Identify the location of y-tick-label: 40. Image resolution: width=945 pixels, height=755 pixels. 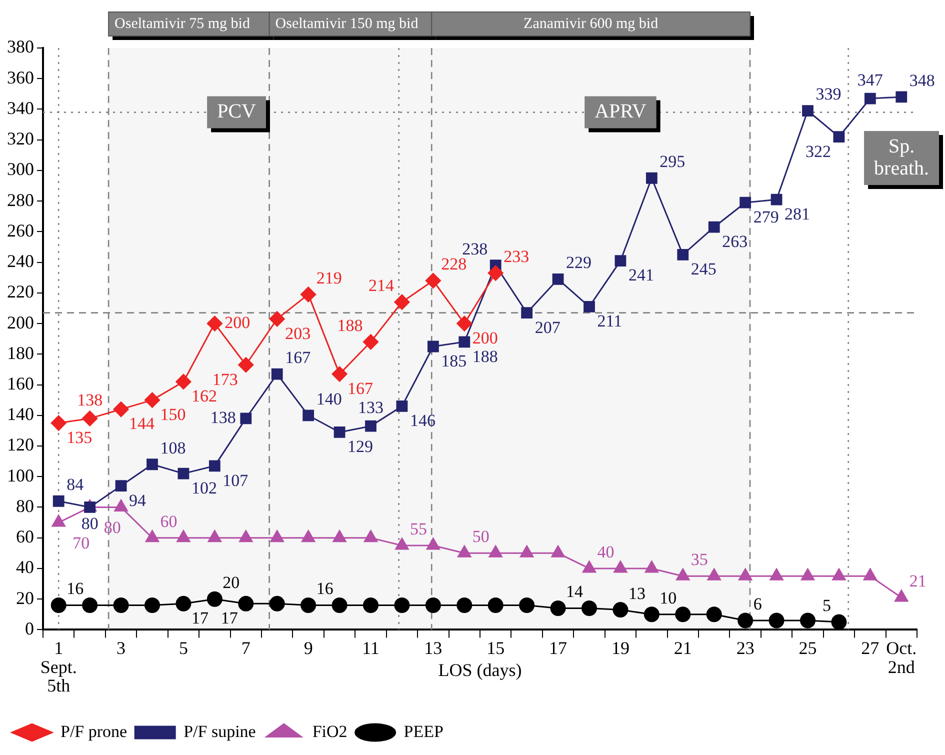
(25, 567).